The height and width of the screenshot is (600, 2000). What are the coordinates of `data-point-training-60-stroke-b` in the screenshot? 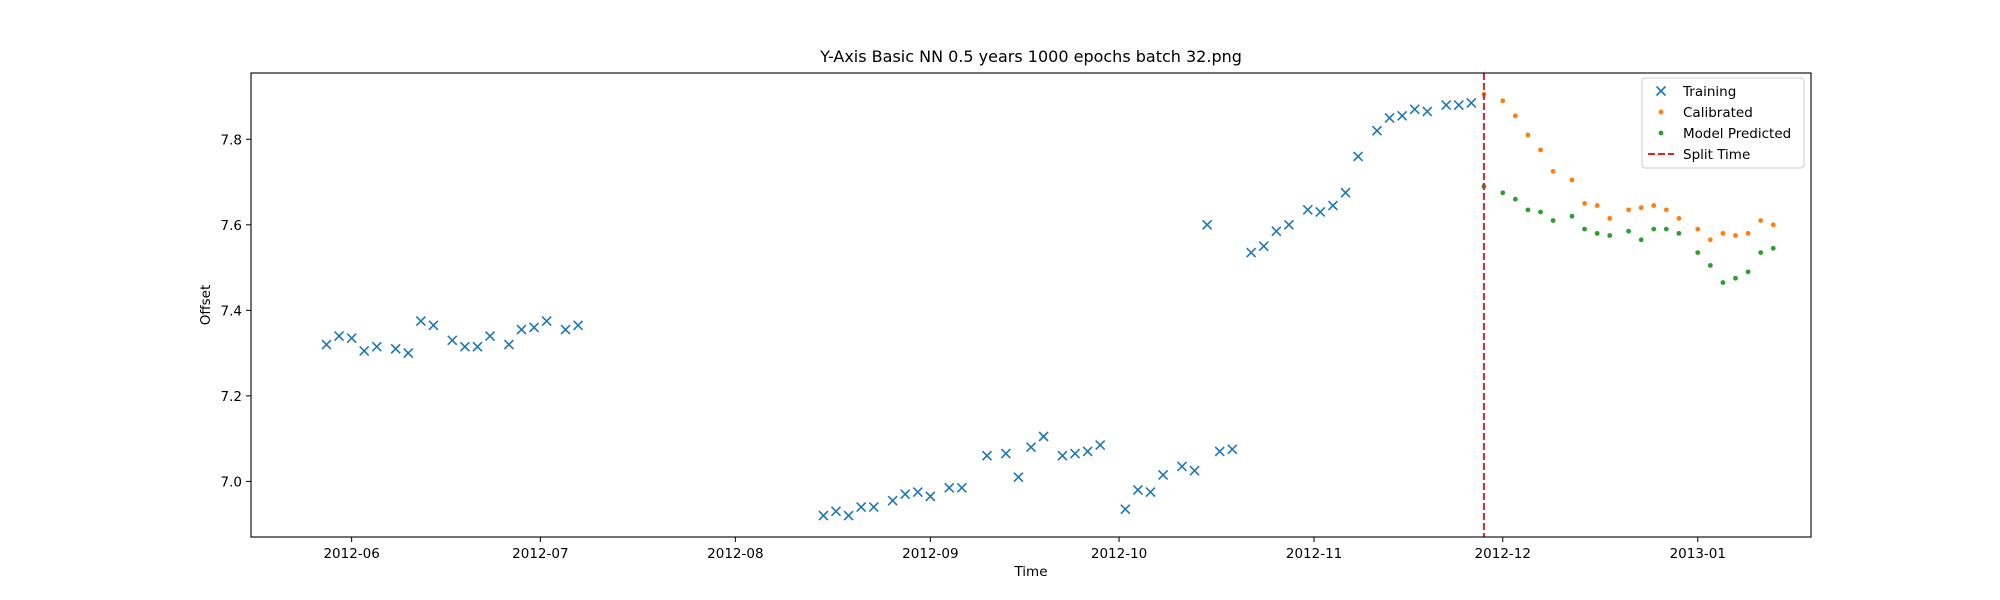 It's located at (1414, 109).